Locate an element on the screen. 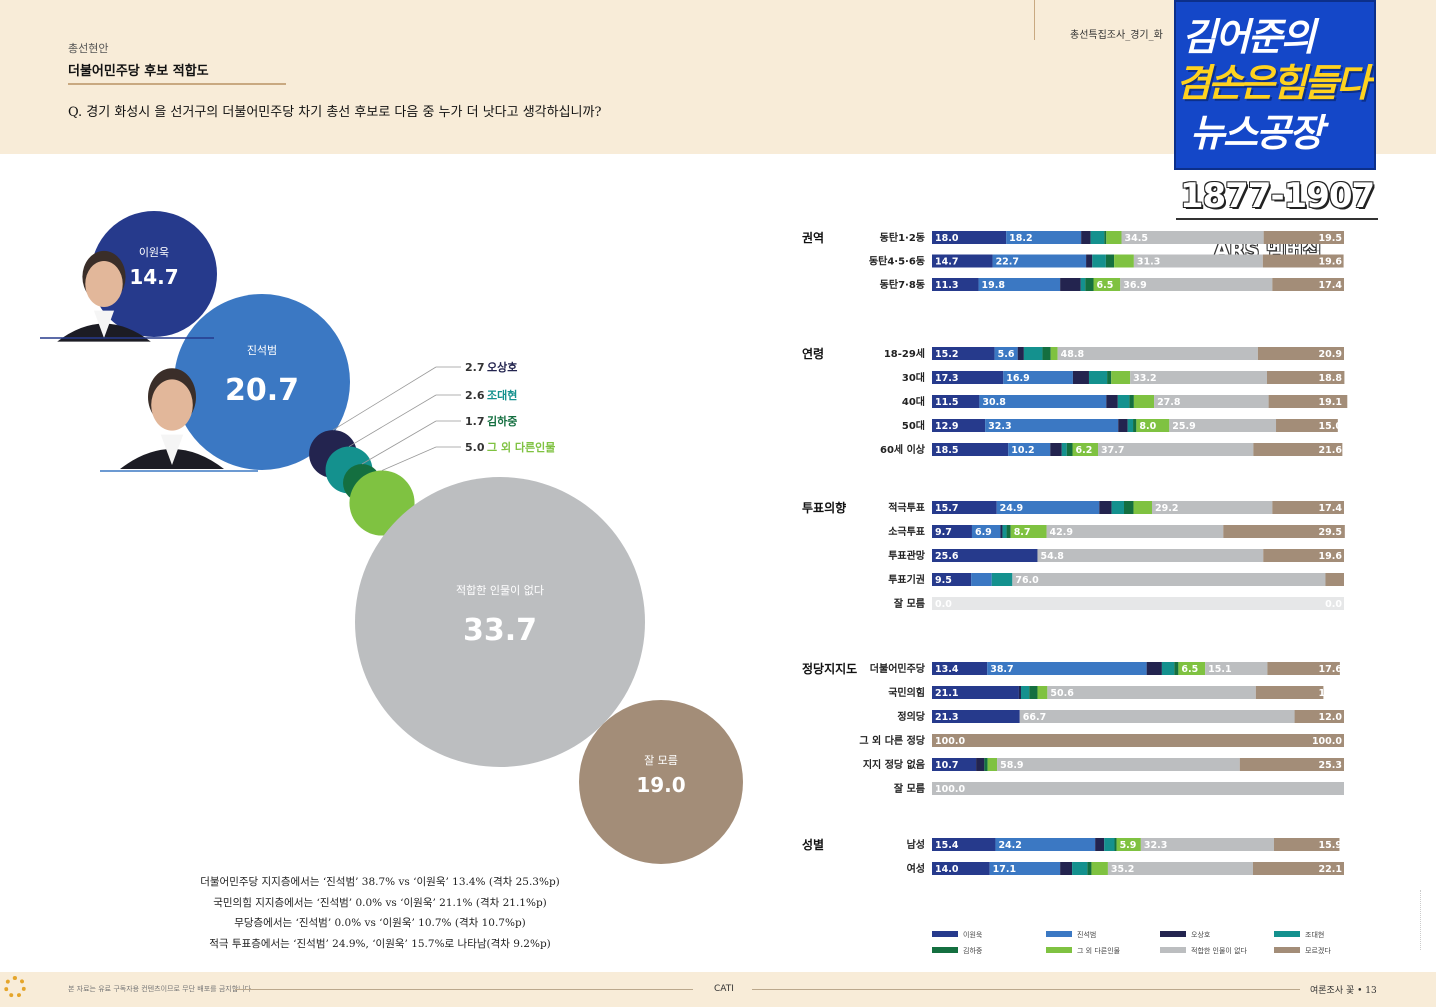 This screenshot has width=1436, height=1007. row-label: 동탄1·2동 is located at coordinates (902, 237).